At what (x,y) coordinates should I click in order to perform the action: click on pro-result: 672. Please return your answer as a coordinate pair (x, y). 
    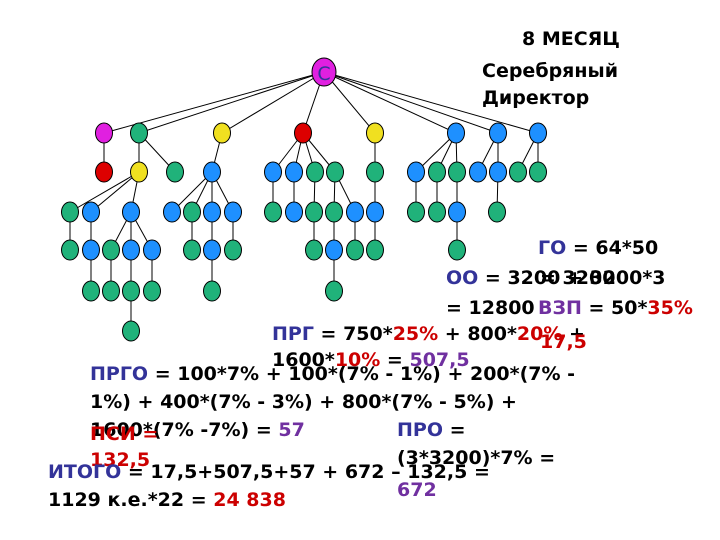
    Looking at the image, I should click on (417, 490).